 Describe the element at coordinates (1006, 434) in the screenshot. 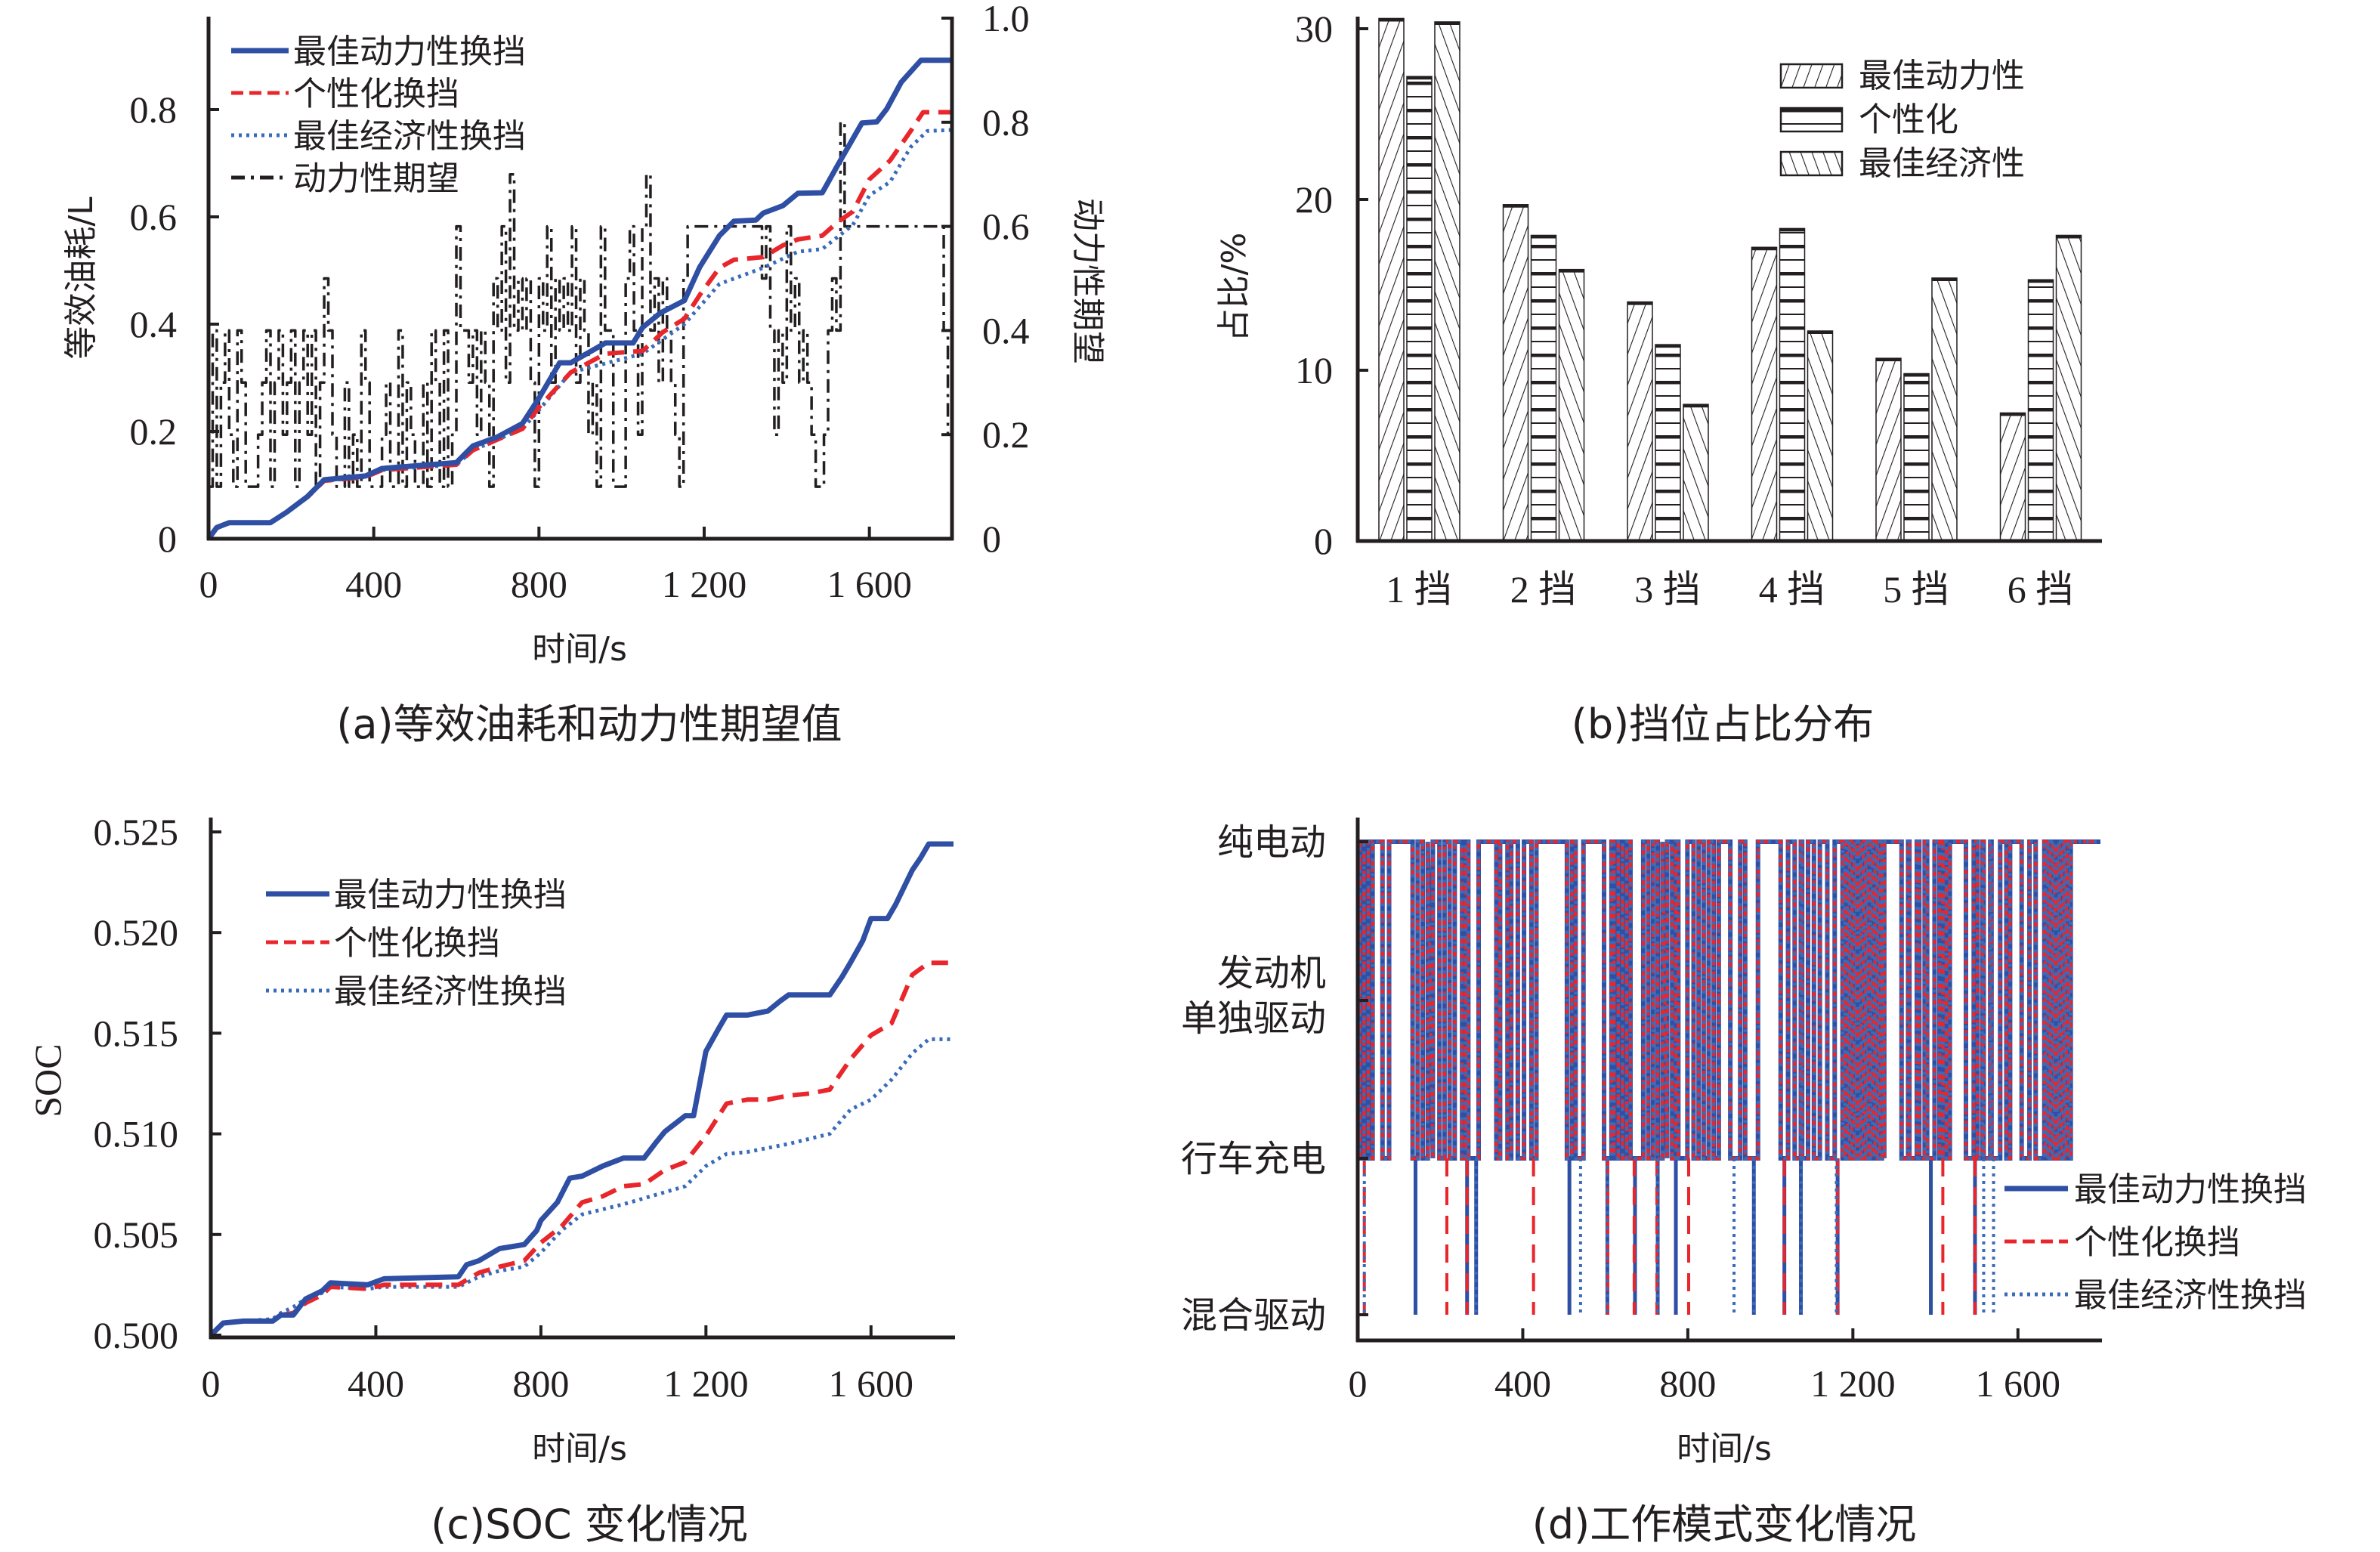

I see `y2-tick-label: 0.2` at that location.